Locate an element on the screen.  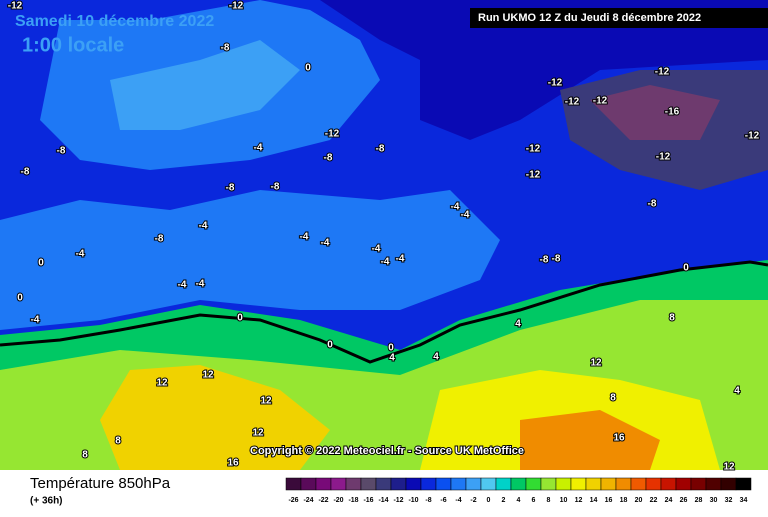
contour-label: 16 is located at coordinates (619, 438).